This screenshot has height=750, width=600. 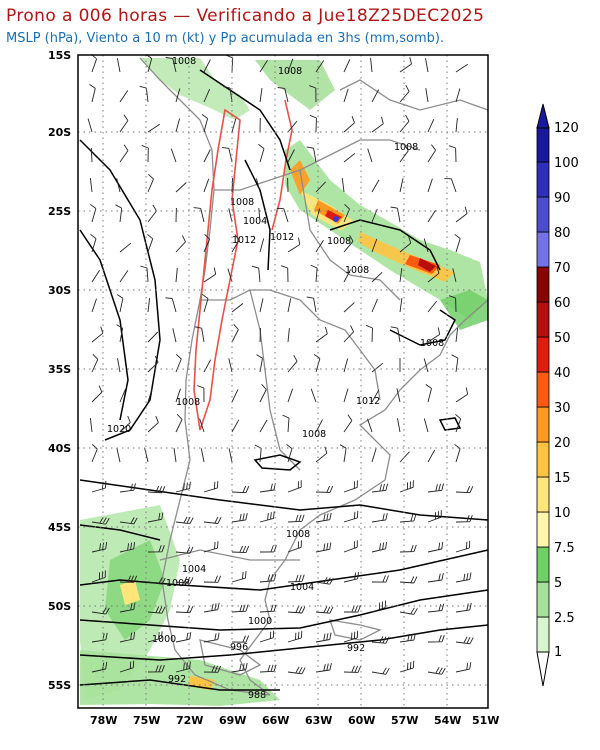 I want to click on lat-tick-label: 25S, so click(x=59, y=211).